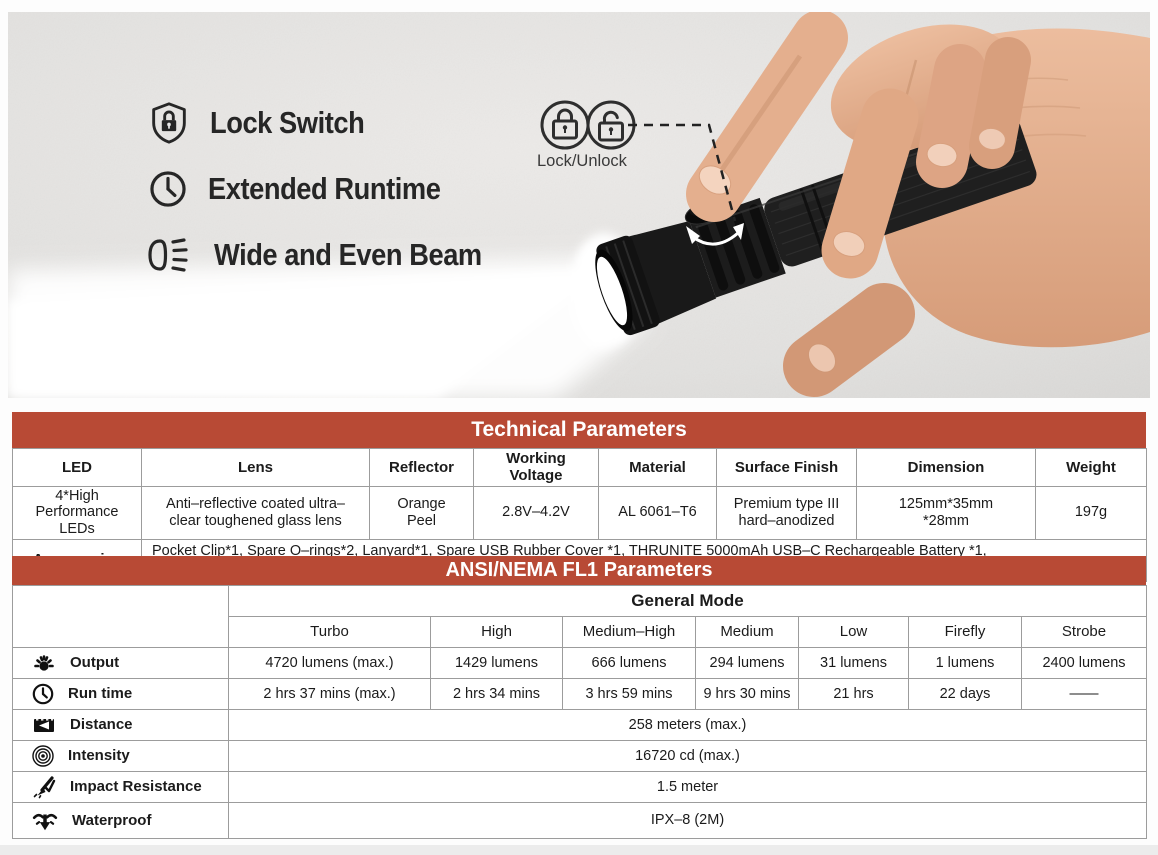 This screenshot has height=855, width=1158. I want to click on mode-header: Firefly, so click(965, 632).